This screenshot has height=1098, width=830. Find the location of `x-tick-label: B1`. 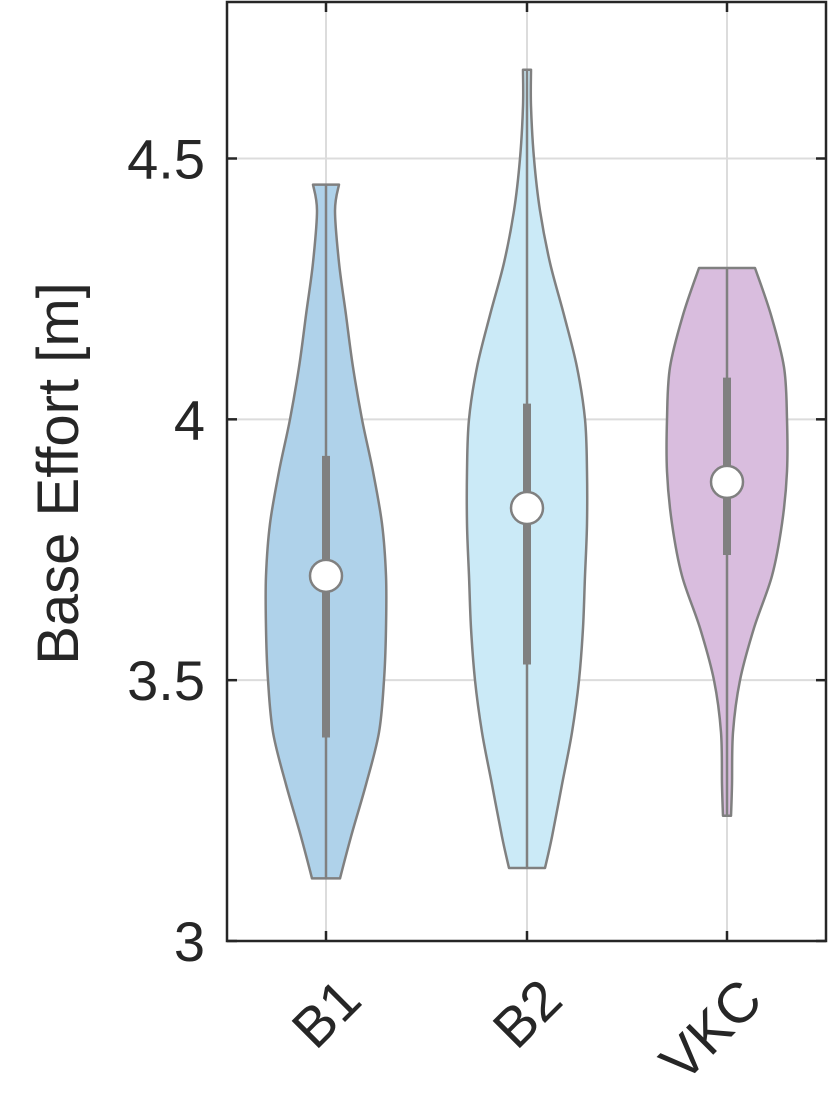

x-tick-label: B1 is located at coordinates (326, 1013).